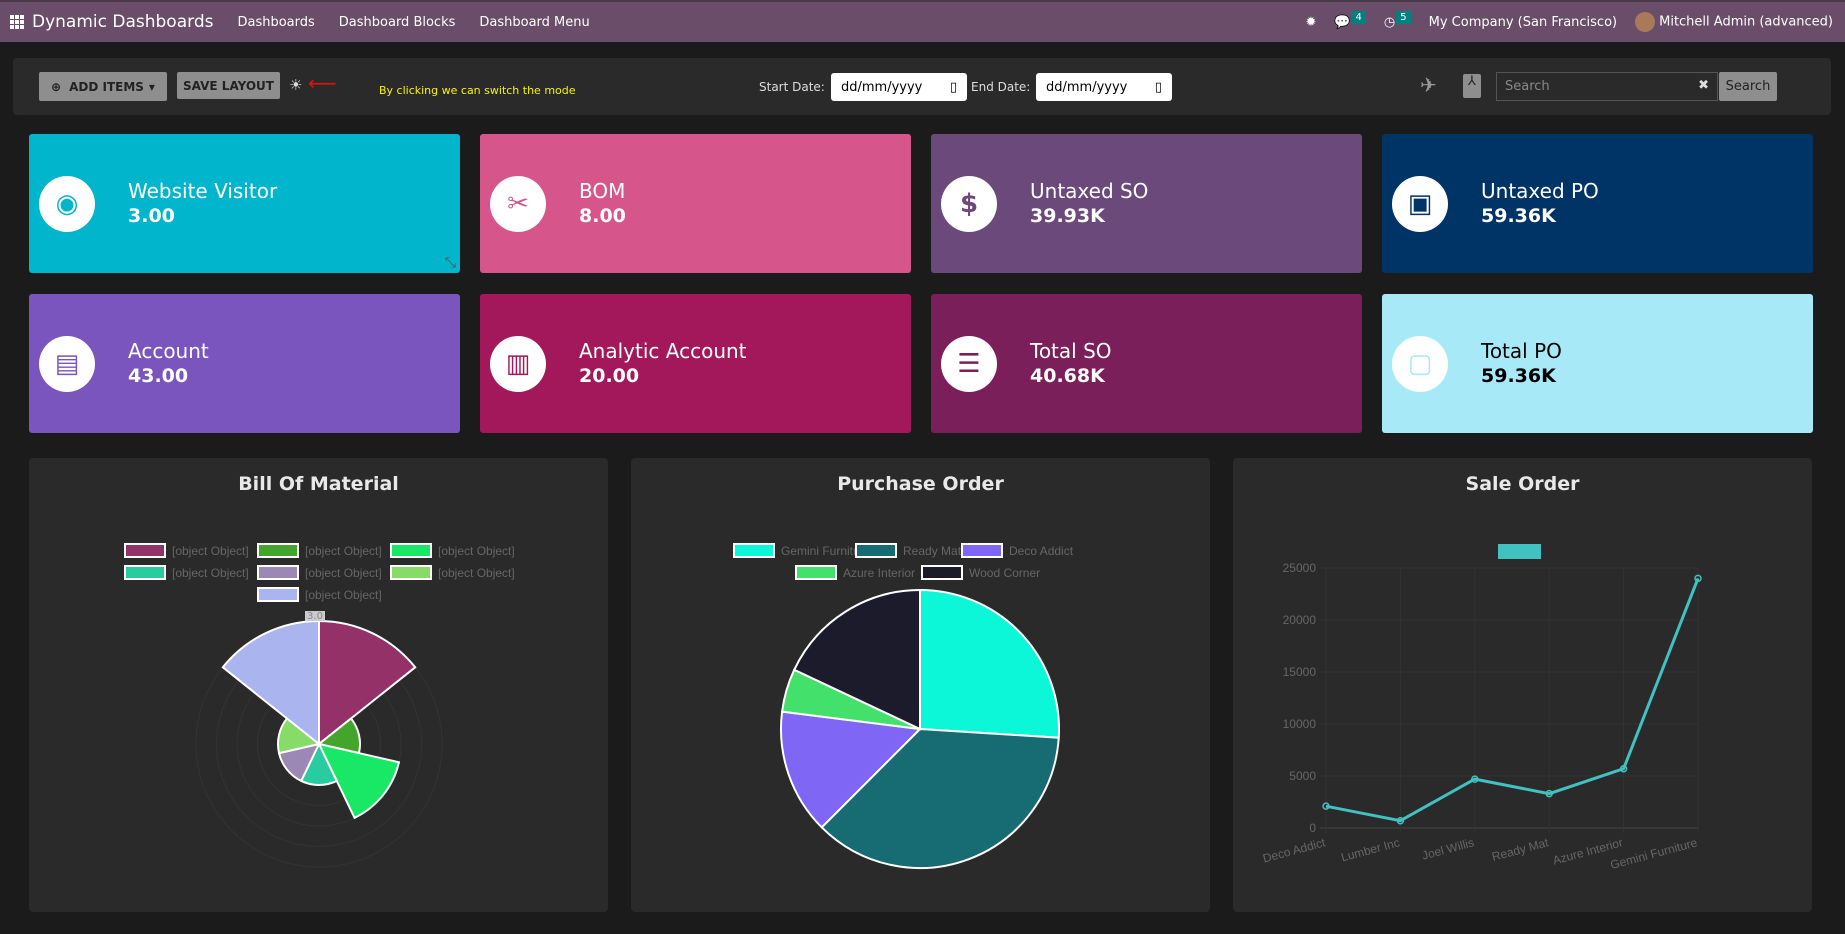 This screenshot has height=934, width=1845. I want to click on pdf-export-icon: ⅄, so click(1472, 86).